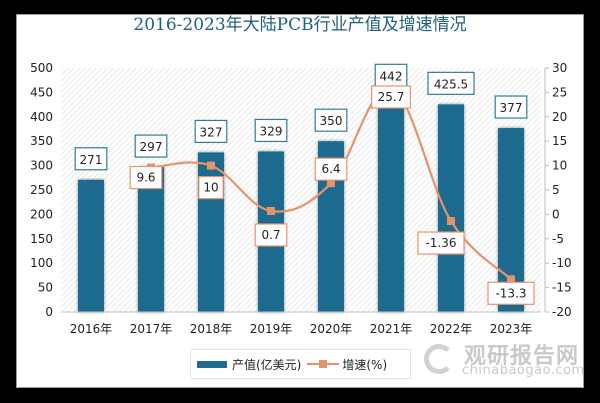 The height and width of the screenshot is (403, 600). I want to click on x-axis-label: 2018年, so click(211, 329).